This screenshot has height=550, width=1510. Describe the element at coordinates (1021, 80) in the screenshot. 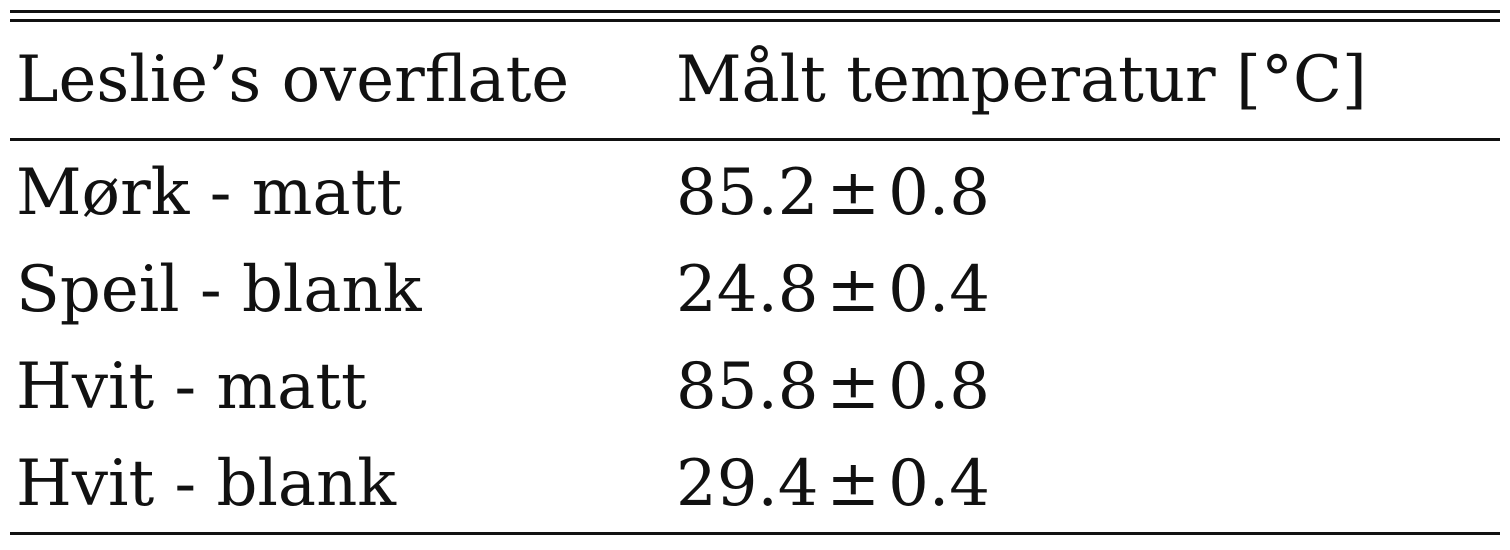

I see `header-temperature: Målt temperatur [°C]` at that location.